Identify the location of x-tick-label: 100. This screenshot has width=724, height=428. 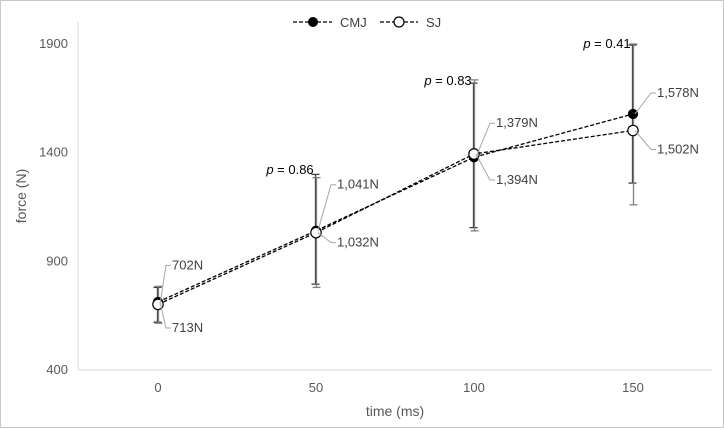
(474, 387).